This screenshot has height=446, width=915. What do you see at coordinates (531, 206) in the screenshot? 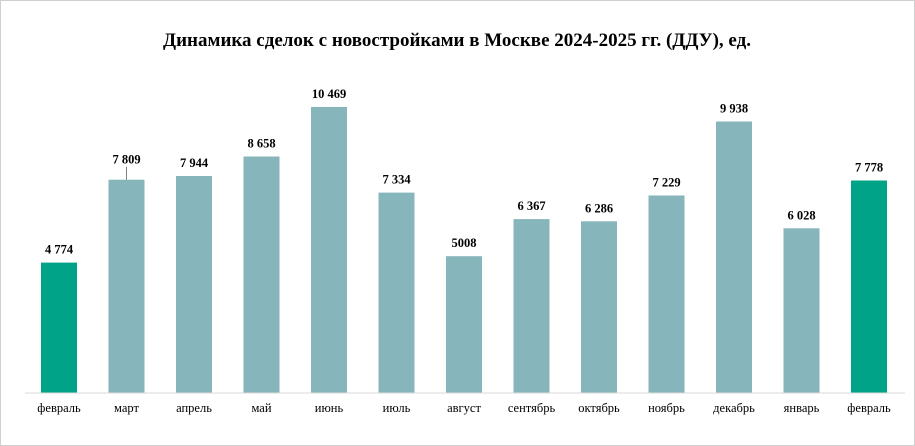
I see `data-label-7: 6 367` at bounding box center [531, 206].